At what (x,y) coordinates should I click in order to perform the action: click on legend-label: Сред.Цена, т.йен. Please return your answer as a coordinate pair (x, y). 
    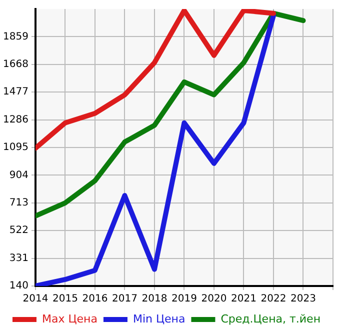
    Looking at the image, I should click on (270, 319).